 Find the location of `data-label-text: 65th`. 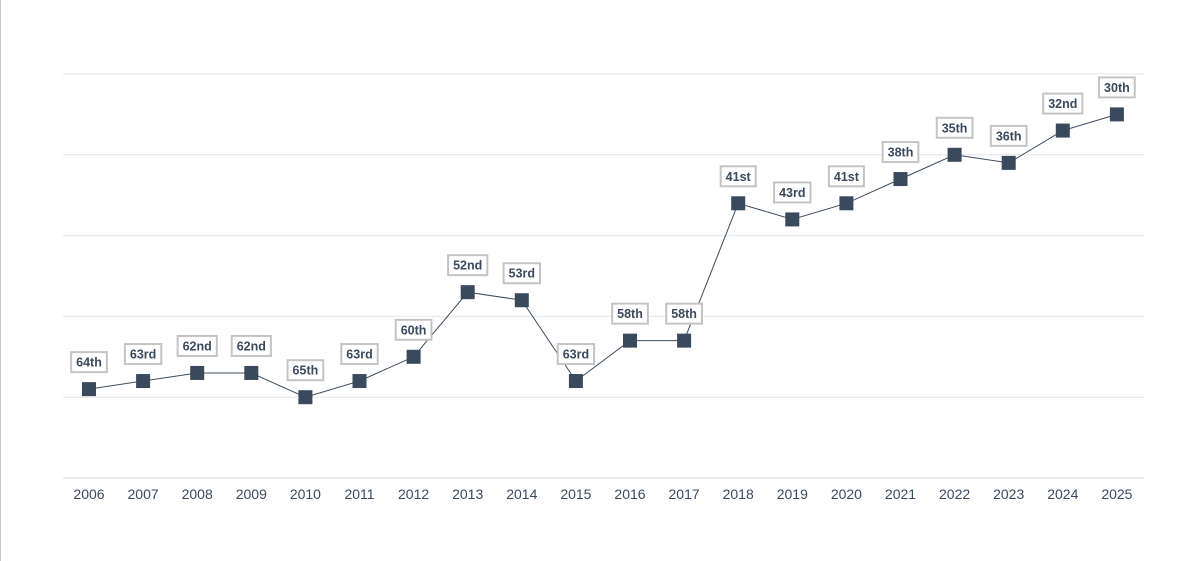

data-label-text: 65th is located at coordinates (306, 371).